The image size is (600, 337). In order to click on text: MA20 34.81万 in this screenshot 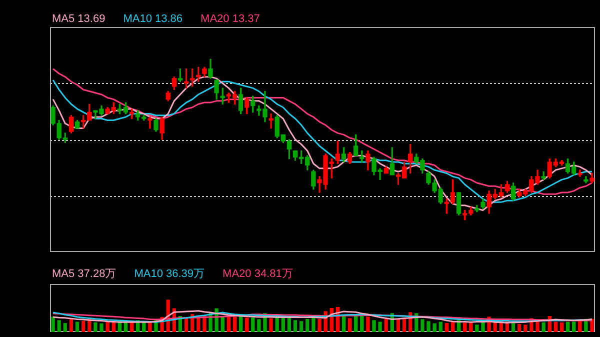, I will do `click(257, 274)`.